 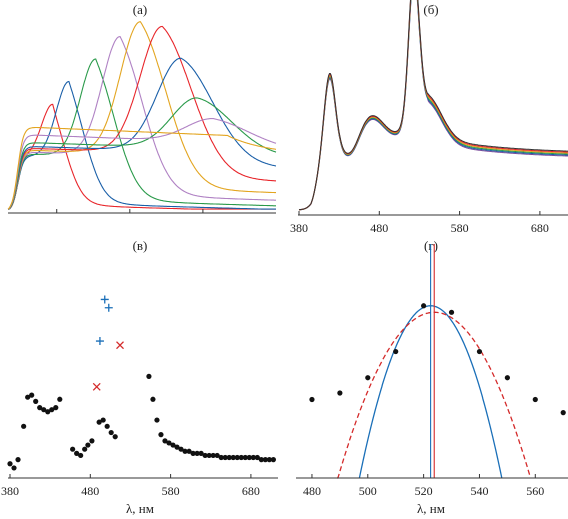 What do you see at coordinates (299, 228) in the screenshot?
I see `panel-b-tick-label-380: 380` at bounding box center [299, 228].